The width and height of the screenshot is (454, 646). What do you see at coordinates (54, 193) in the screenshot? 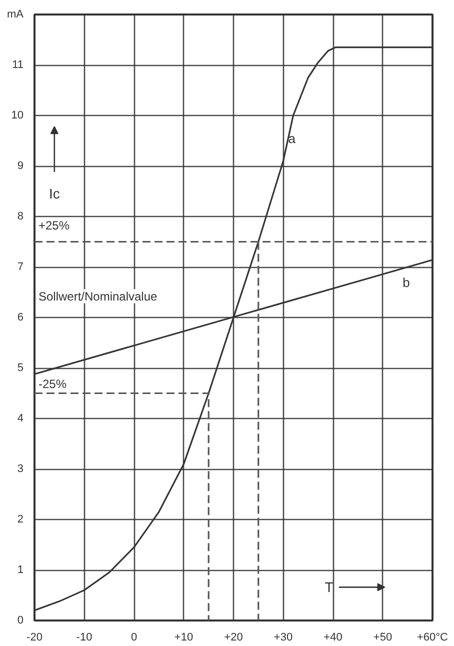
I see `y-axis-title: Ic` at bounding box center [54, 193].